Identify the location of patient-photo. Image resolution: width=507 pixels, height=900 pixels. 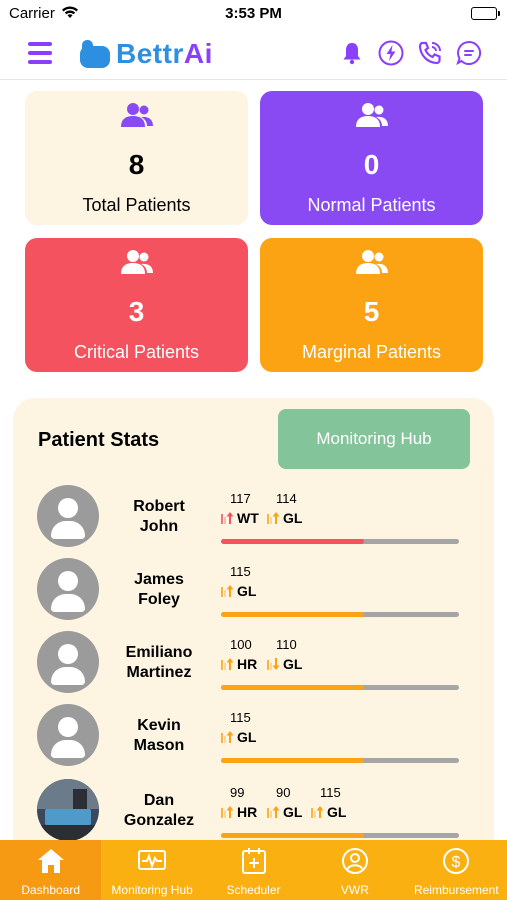
(68, 809).